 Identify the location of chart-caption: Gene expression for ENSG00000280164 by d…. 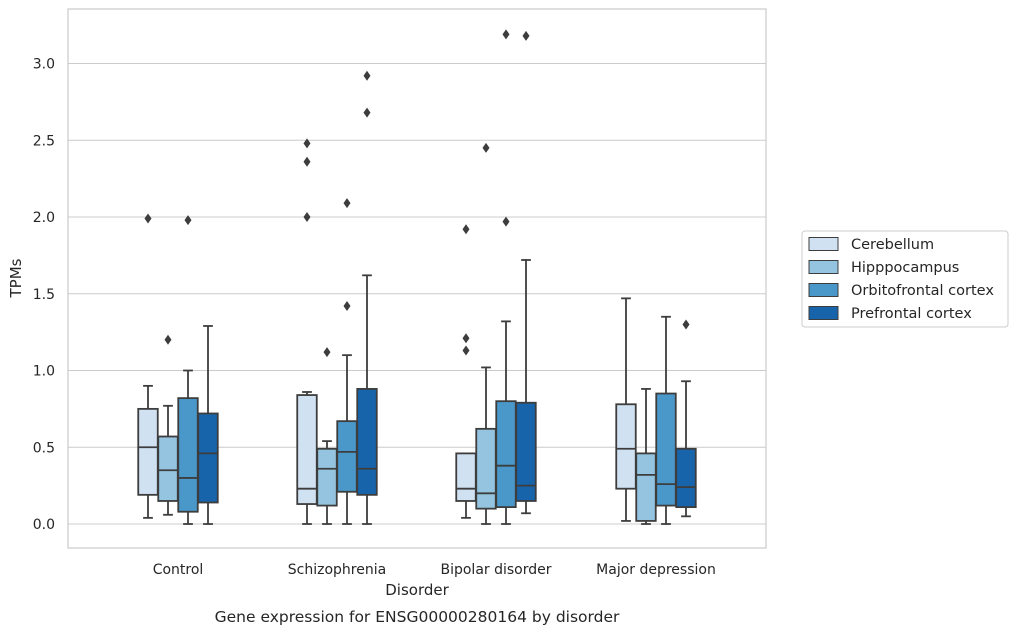
(417, 617).